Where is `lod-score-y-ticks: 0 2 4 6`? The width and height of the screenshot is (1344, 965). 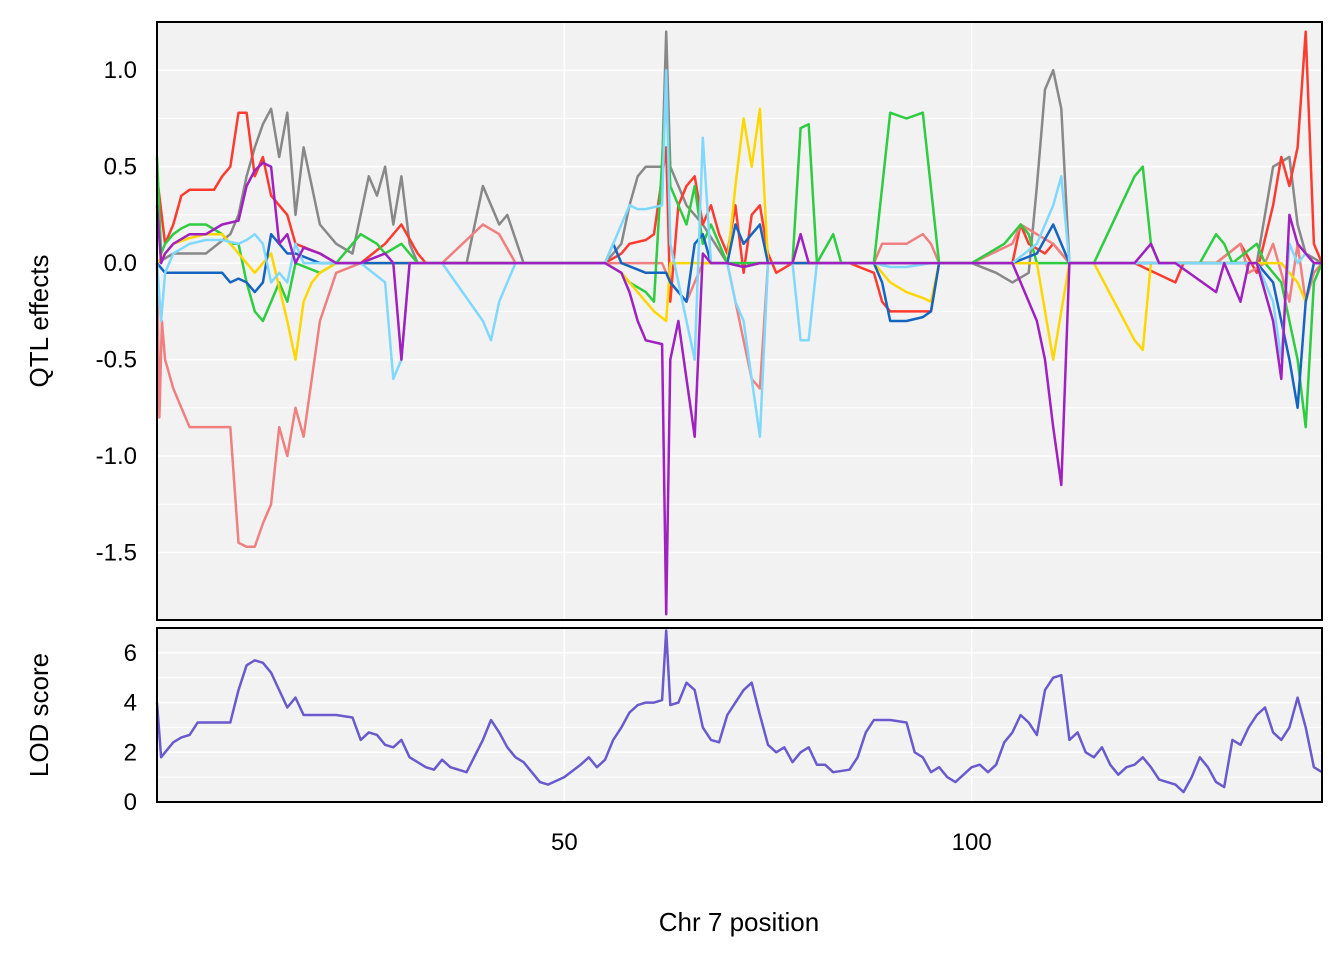
lod-score-y-ticks: 0 2 4 6 is located at coordinates (130, 728).